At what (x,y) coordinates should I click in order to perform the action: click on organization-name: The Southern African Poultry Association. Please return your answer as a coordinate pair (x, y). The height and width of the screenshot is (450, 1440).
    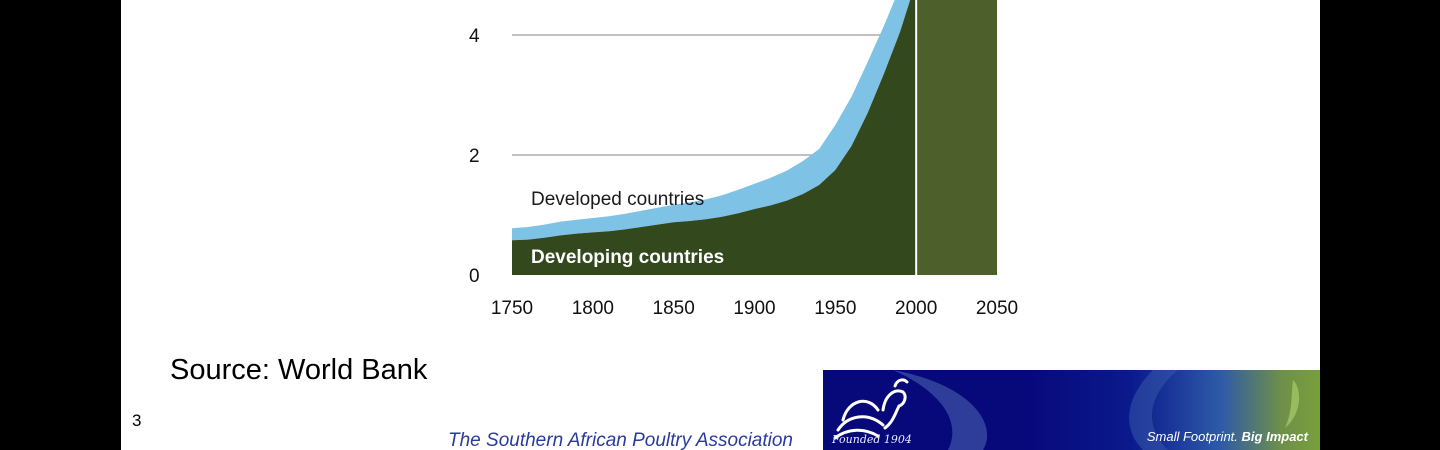
    Looking at the image, I should click on (620, 440).